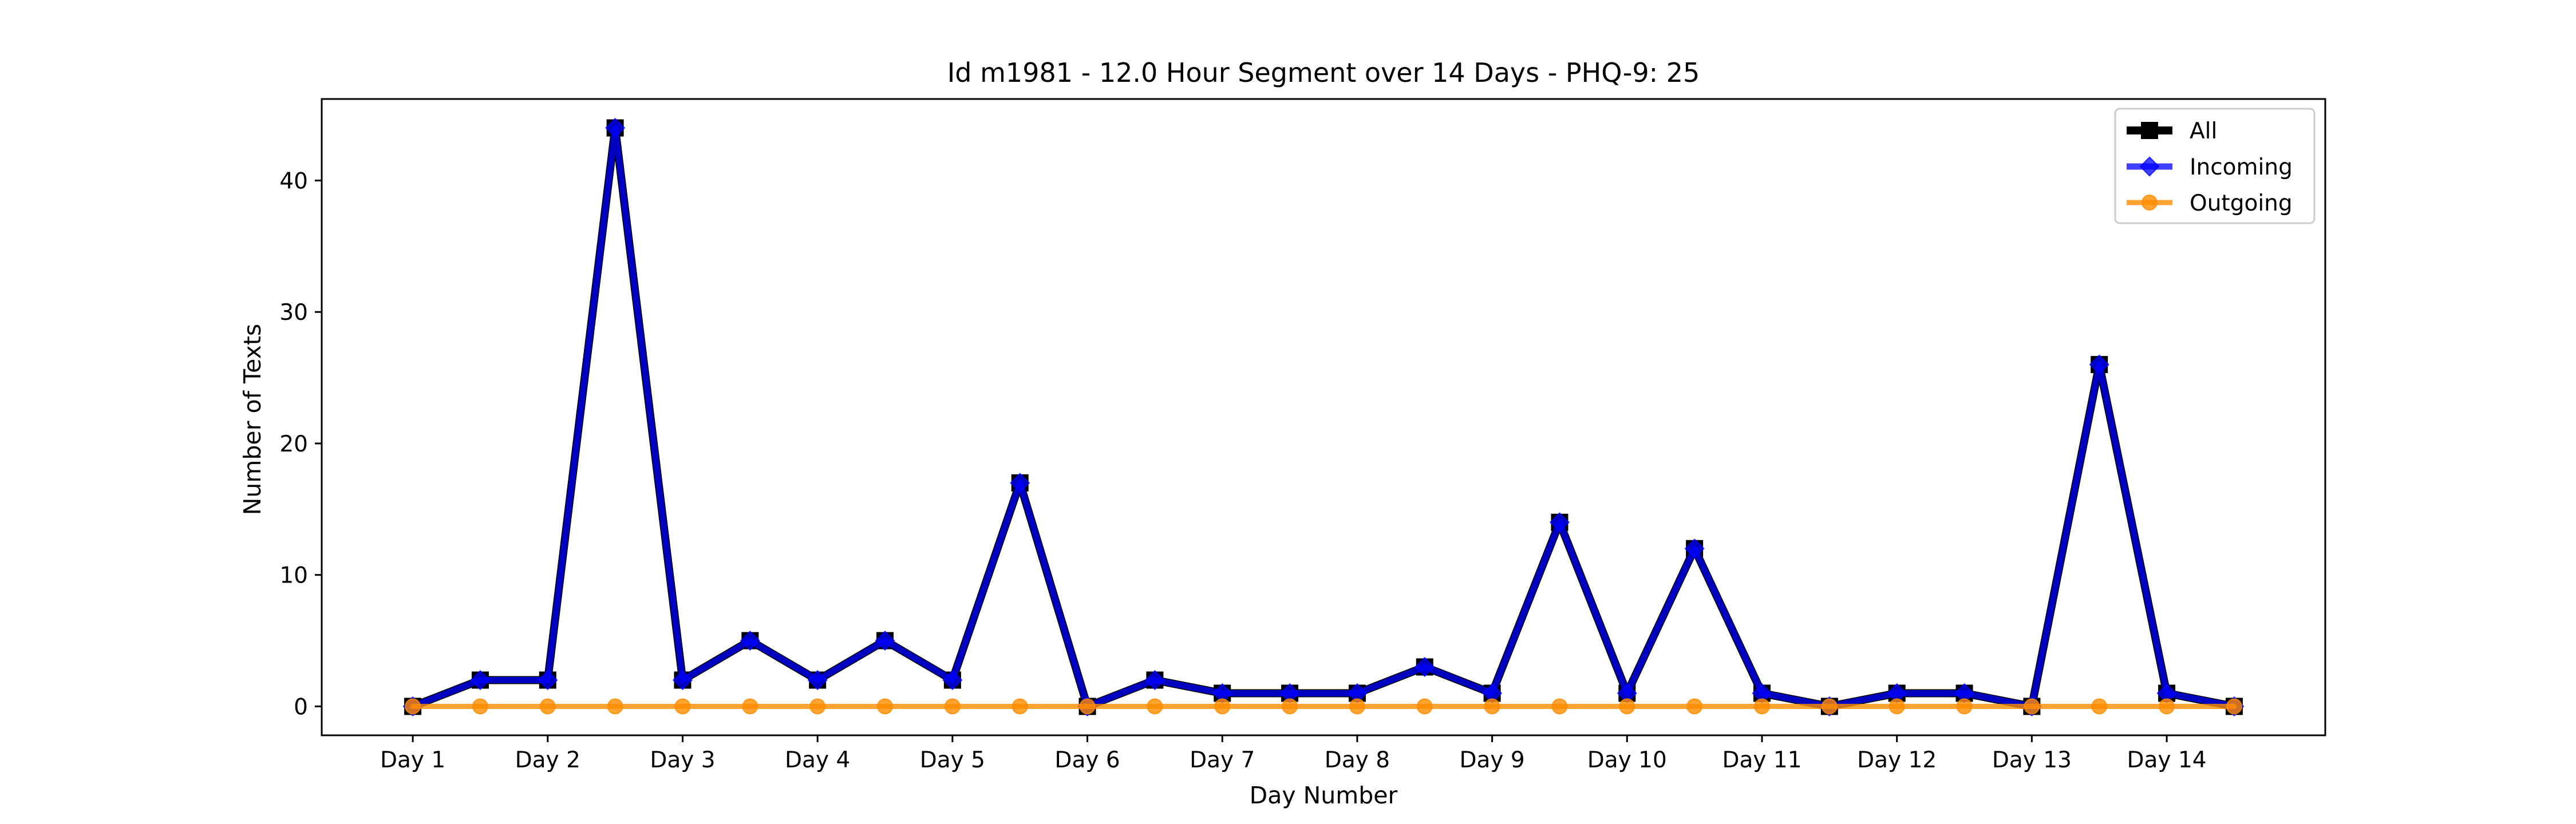  Describe the element at coordinates (682, 760) in the screenshot. I see `x-tick-label: Day 3` at that location.